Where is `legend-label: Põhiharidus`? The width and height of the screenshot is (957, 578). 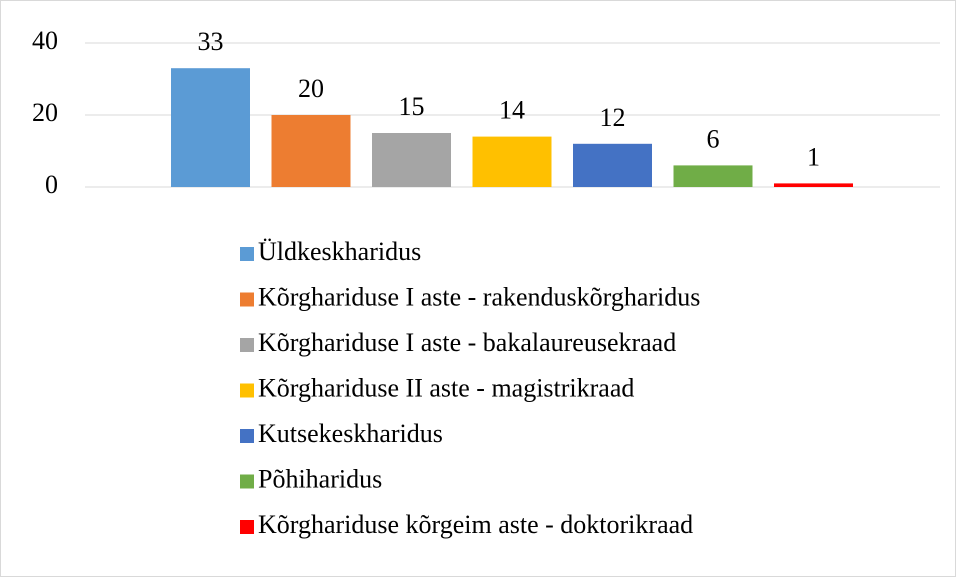 legend-label: Põhiharidus is located at coordinates (320, 478).